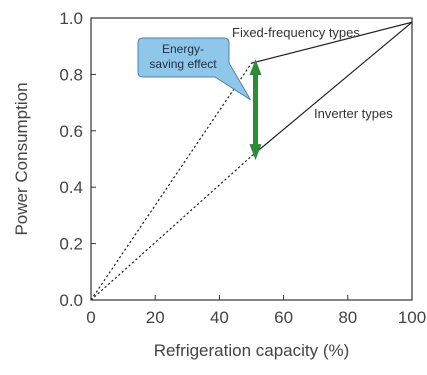 Image resolution: width=427 pixels, height=375 pixels. Describe the element at coordinates (90, 317) in the screenshot. I see `x-tick-label: 0` at that location.